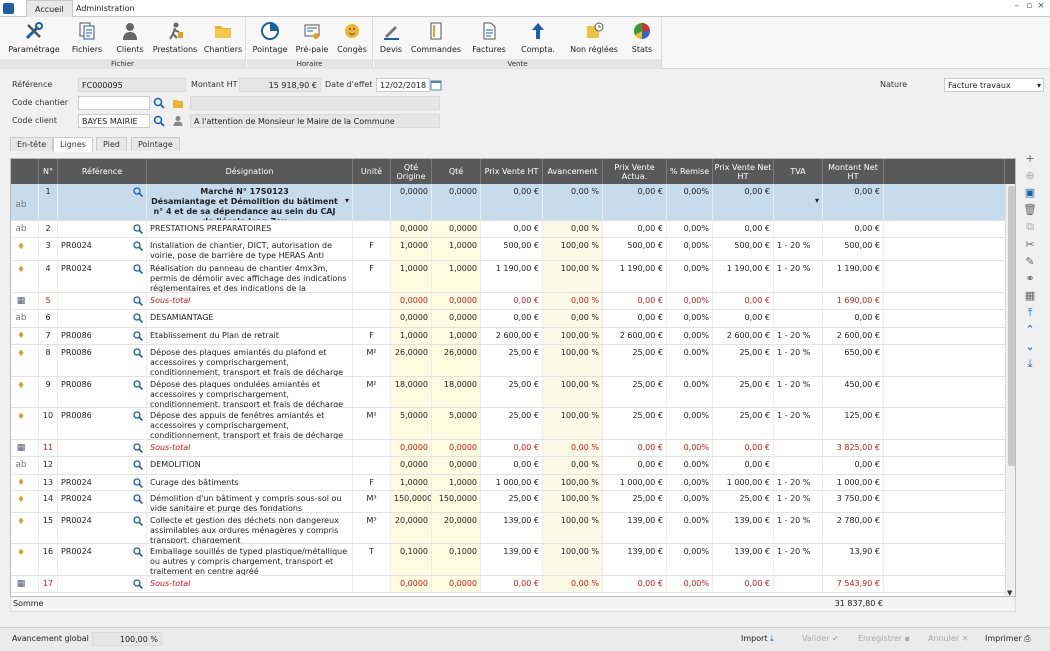 The width and height of the screenshot is (1050, 651). Describe the element at coordinates (635, 482) in the screenshot. I see `prix-actua-col-cell: 1 000,00 €` at that location.